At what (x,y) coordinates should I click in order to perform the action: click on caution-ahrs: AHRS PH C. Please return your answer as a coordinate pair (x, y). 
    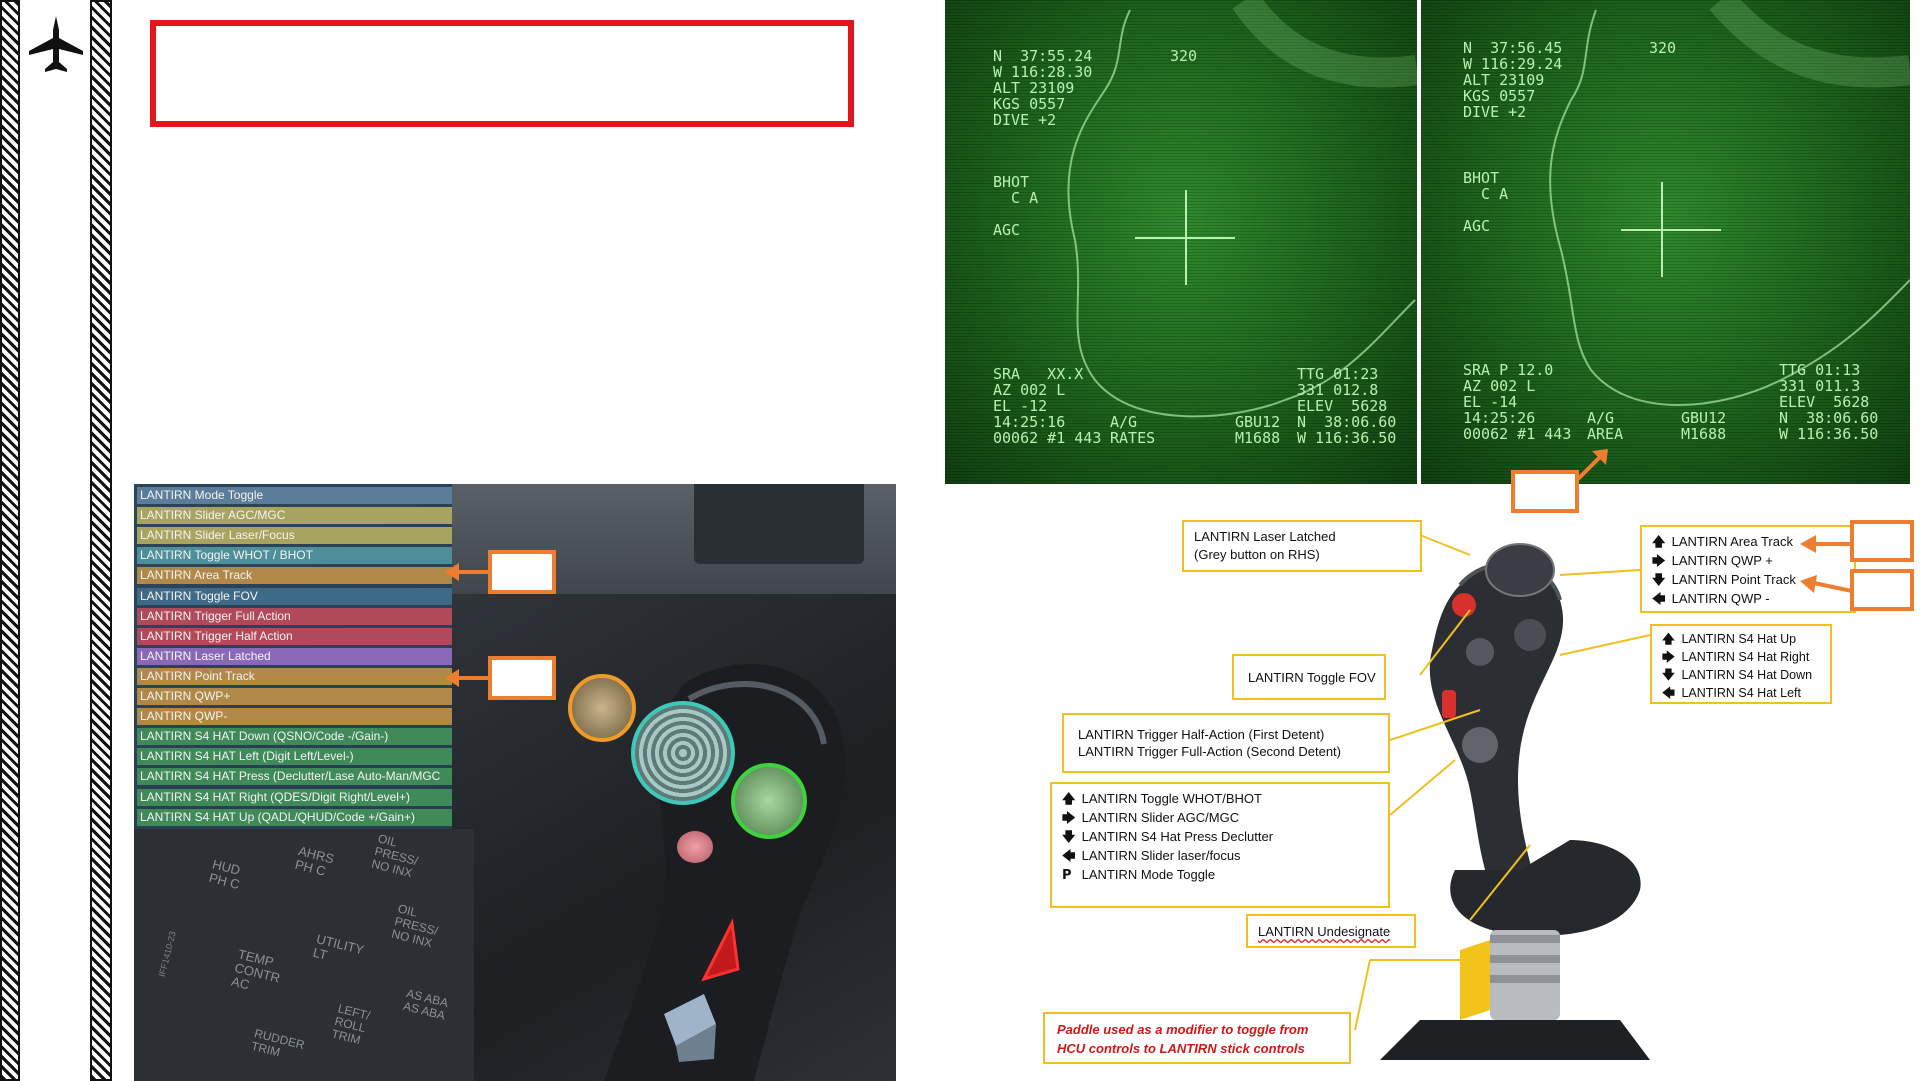
    Looking at the image, I should click on (314, 861).